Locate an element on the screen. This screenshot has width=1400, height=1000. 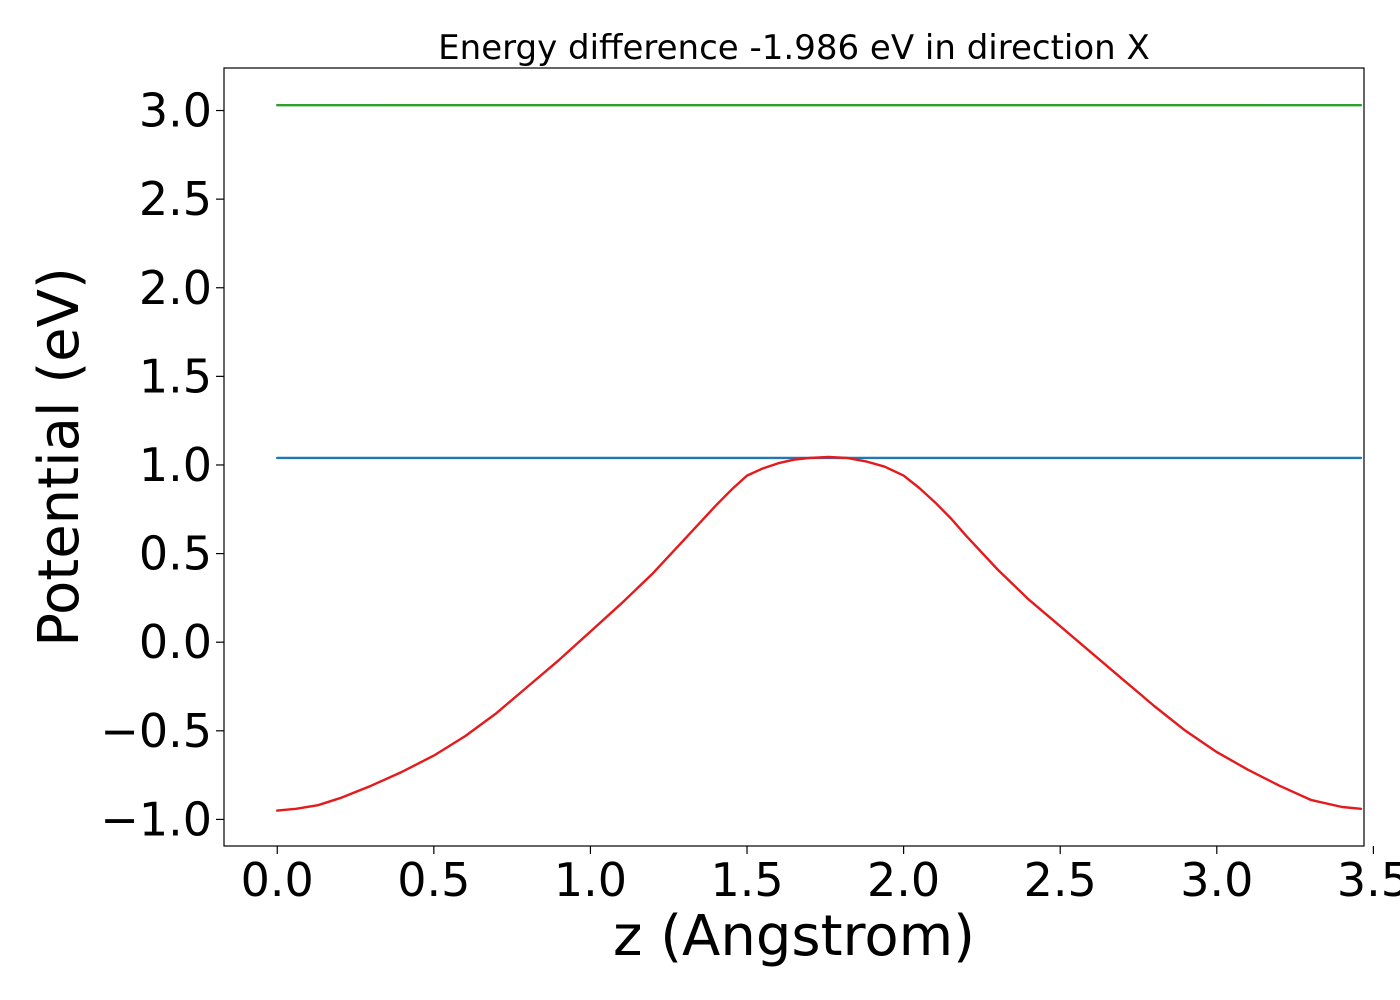
y-axis-label: Potential (eV) is located at coordinates (59, 457).